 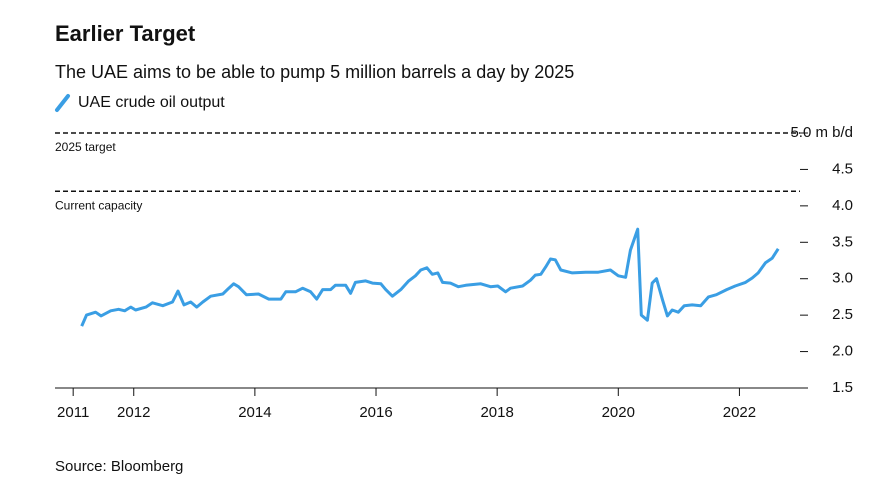 I want to click on reference-label: 2025 target, so click(x=85, y=147).